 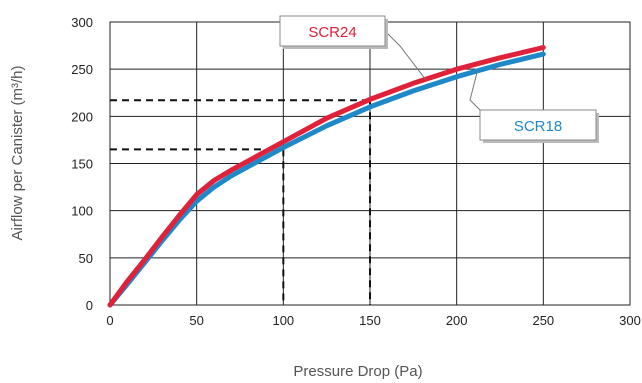 What do you see at coordinates (82, 69) in the screenshot?
I see `y-tick-label: 250` at bounding box center [82, 69].